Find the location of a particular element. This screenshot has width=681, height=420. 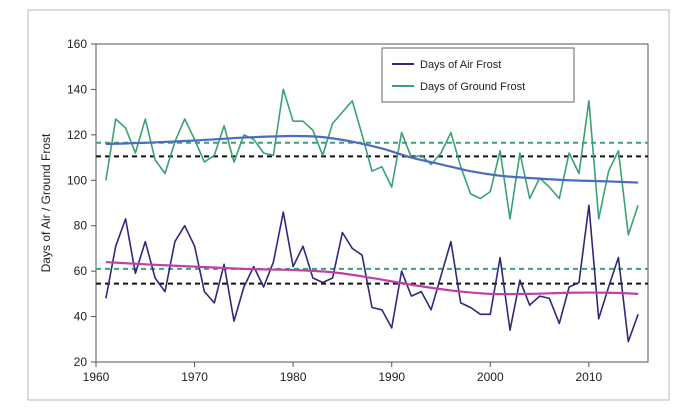

y-tick-label: 140 is located at coordinates (77, 89).